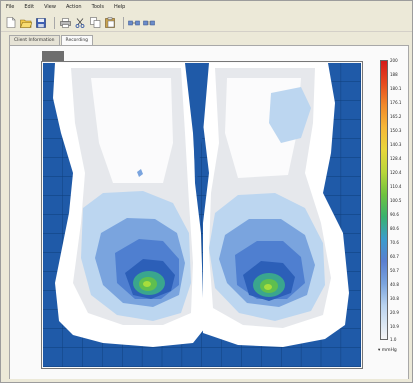  I want to click on scale-label: 120.4, so click(396, 172).